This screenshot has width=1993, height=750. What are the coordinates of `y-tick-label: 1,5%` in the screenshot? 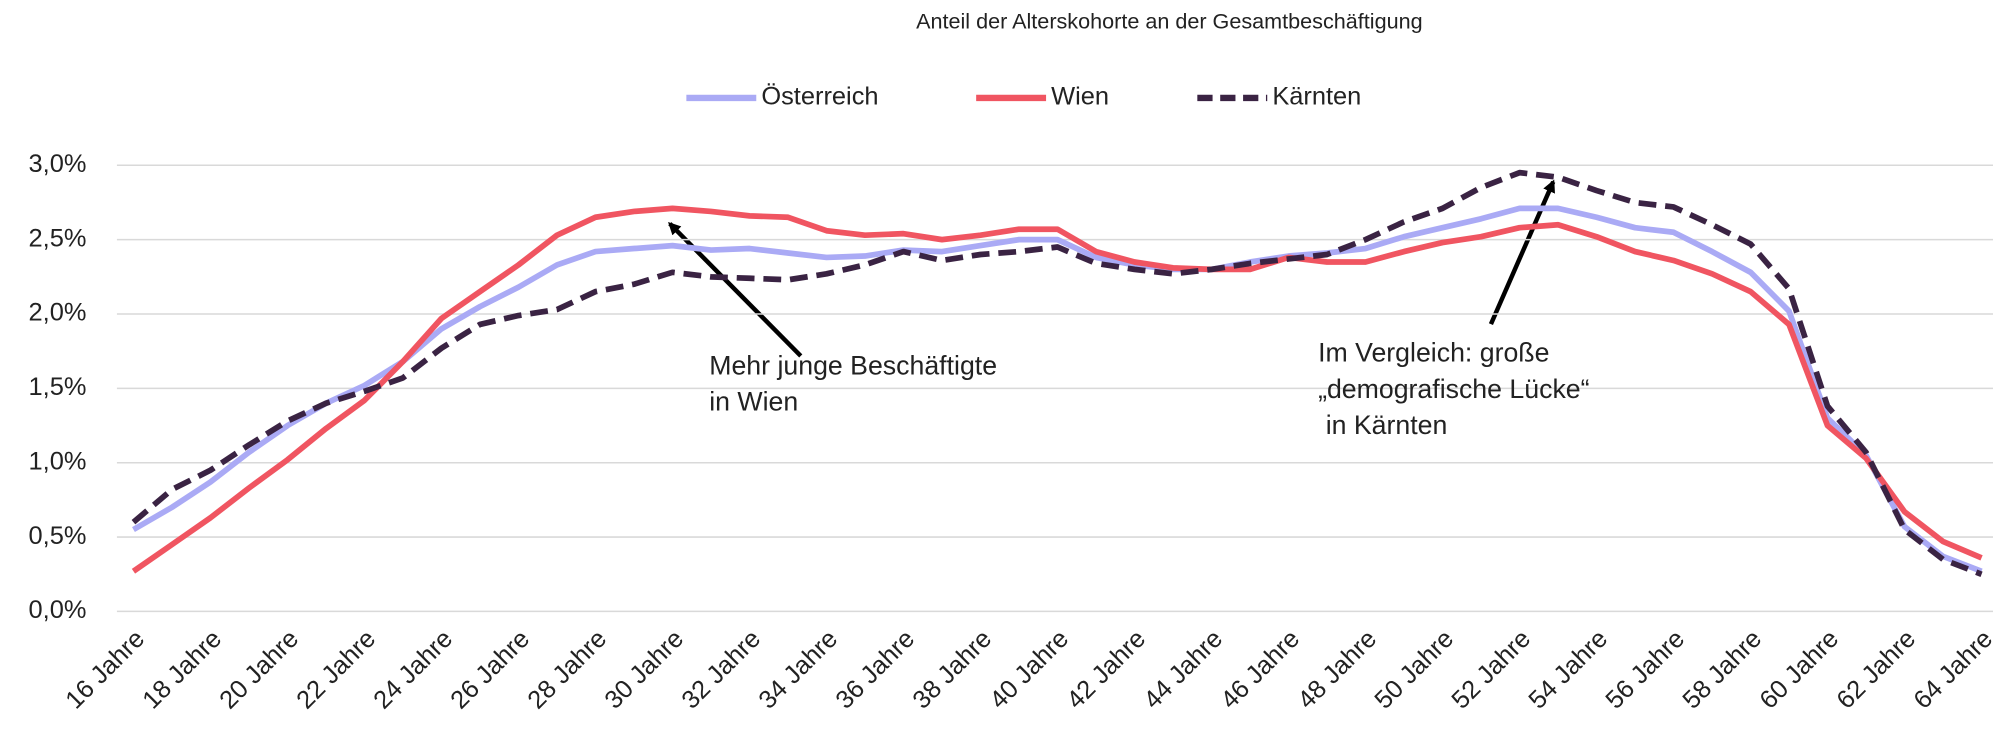 It's located at (58, 387).